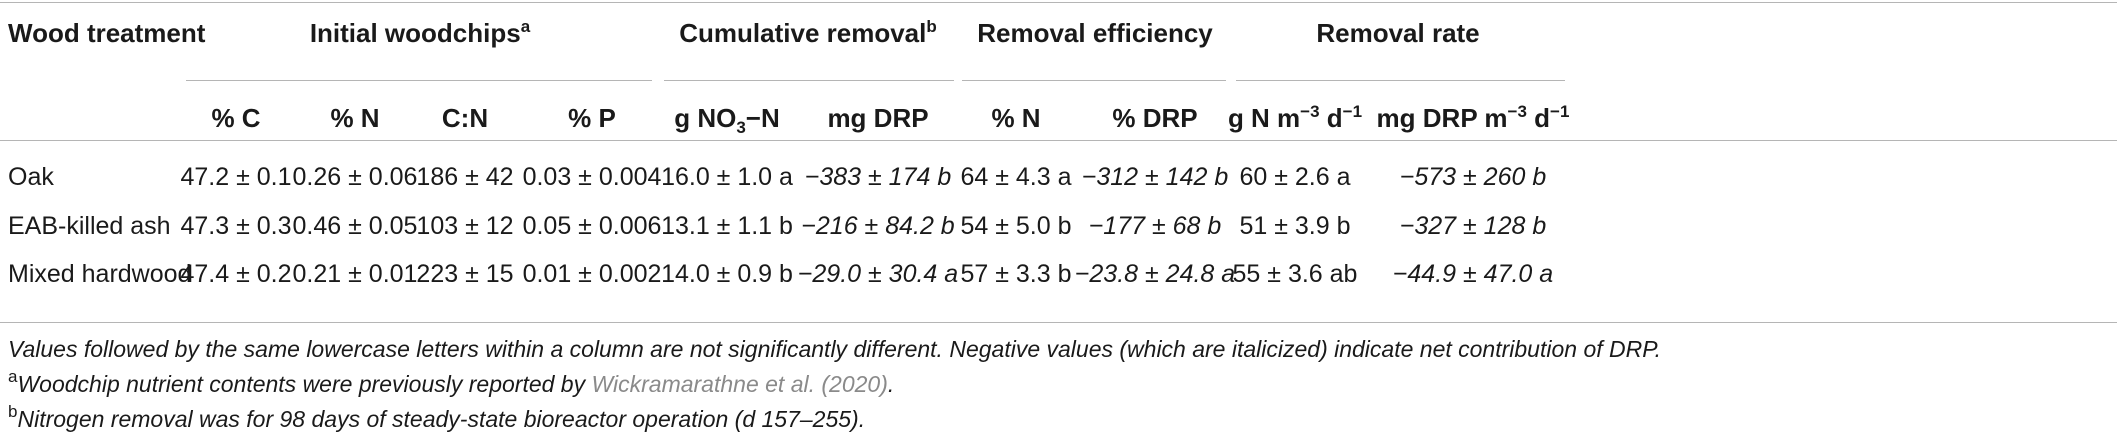 The image size is (2117, 447). What do you see at coordinates (89, 226) in the screenshot?
I see `row-label: EAB-killed ash` at bounding box center [89, 226].